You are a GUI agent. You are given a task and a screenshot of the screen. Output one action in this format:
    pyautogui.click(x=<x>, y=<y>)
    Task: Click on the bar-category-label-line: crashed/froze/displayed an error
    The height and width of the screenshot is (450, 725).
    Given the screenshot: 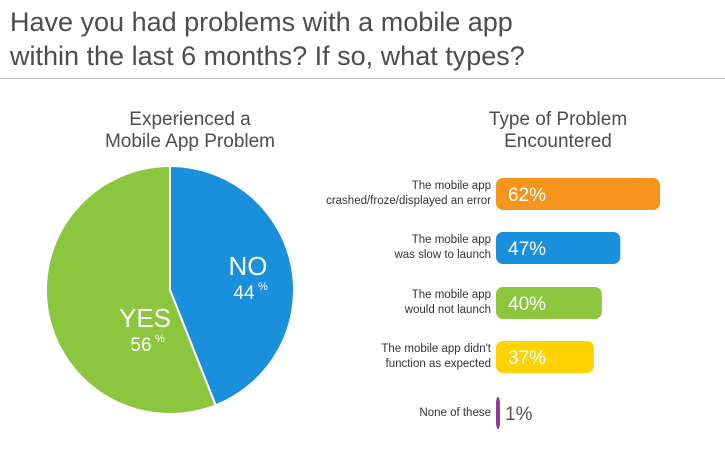 What is the action you would take?
    pyautogui.click(x=408, y=201)
    